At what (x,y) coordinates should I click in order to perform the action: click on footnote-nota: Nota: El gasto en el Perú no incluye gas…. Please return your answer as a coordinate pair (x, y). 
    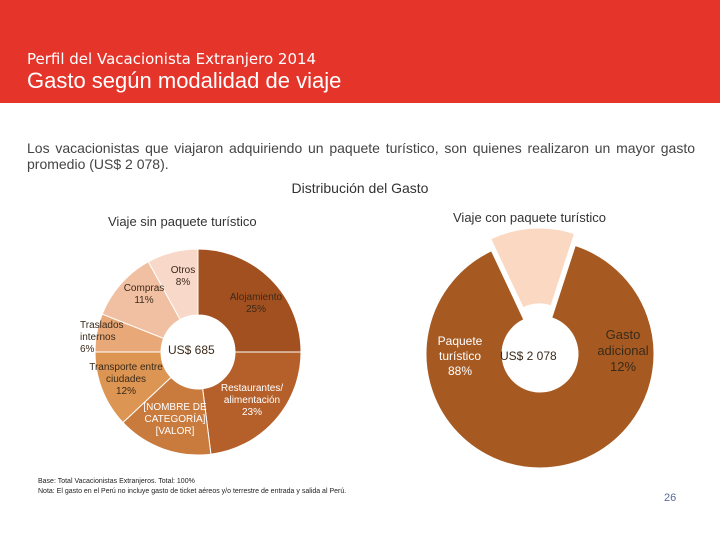
    Looking at the image, I should click on (192, 491).